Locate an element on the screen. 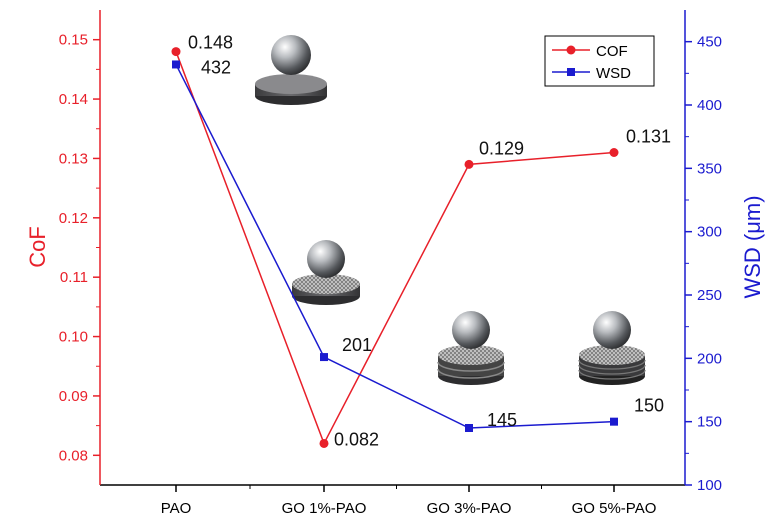 The height and width of the screenshot is (519, 774). legend-cof-label: COF is located at coordinates (612, 51).